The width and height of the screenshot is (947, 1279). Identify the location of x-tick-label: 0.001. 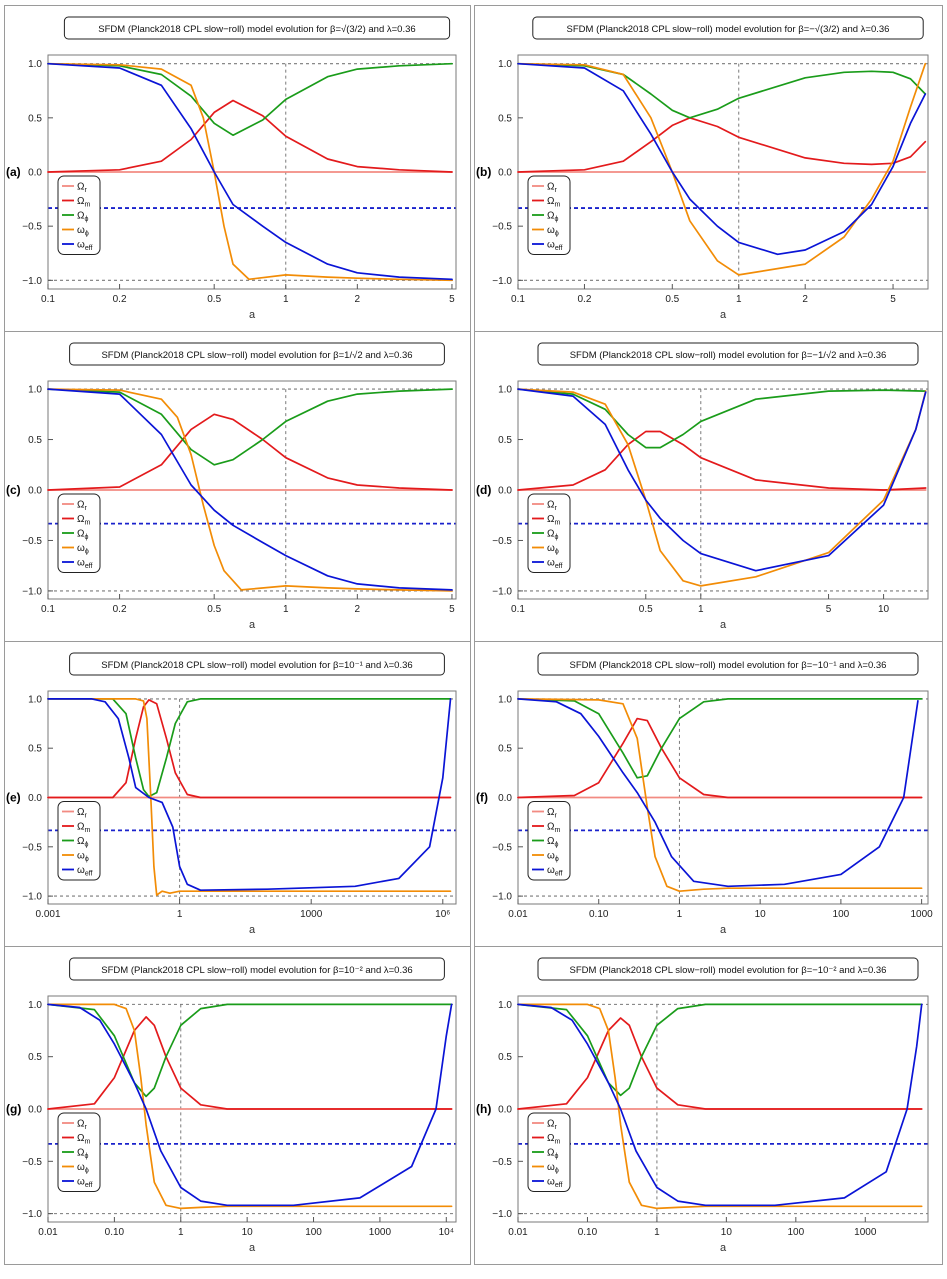
(47, 914).